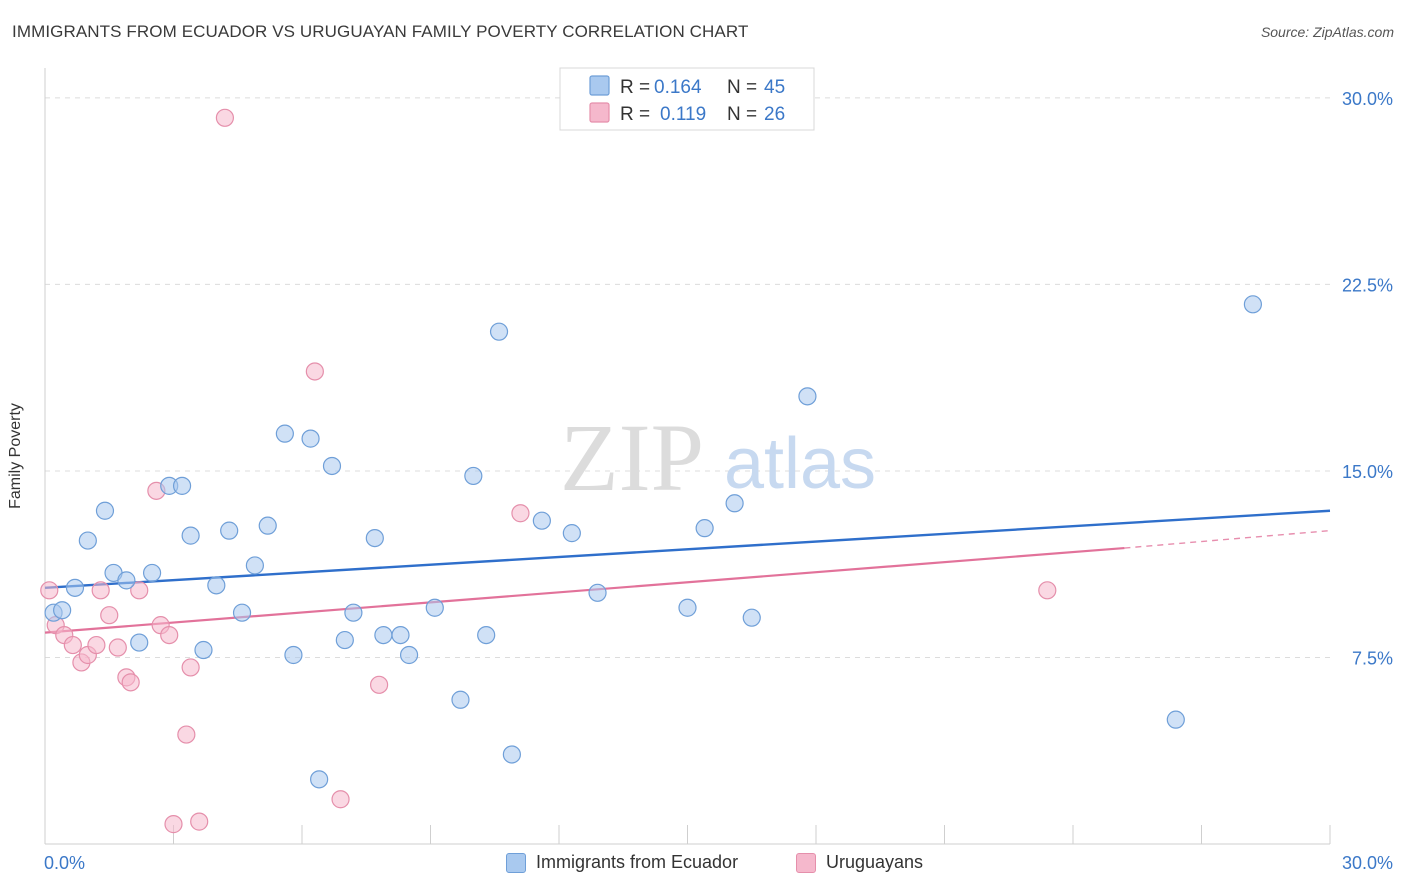 The width and height of the screenshot is (1406, 892). I want to click on watermark: ZIP atlas, so click(718, 457).